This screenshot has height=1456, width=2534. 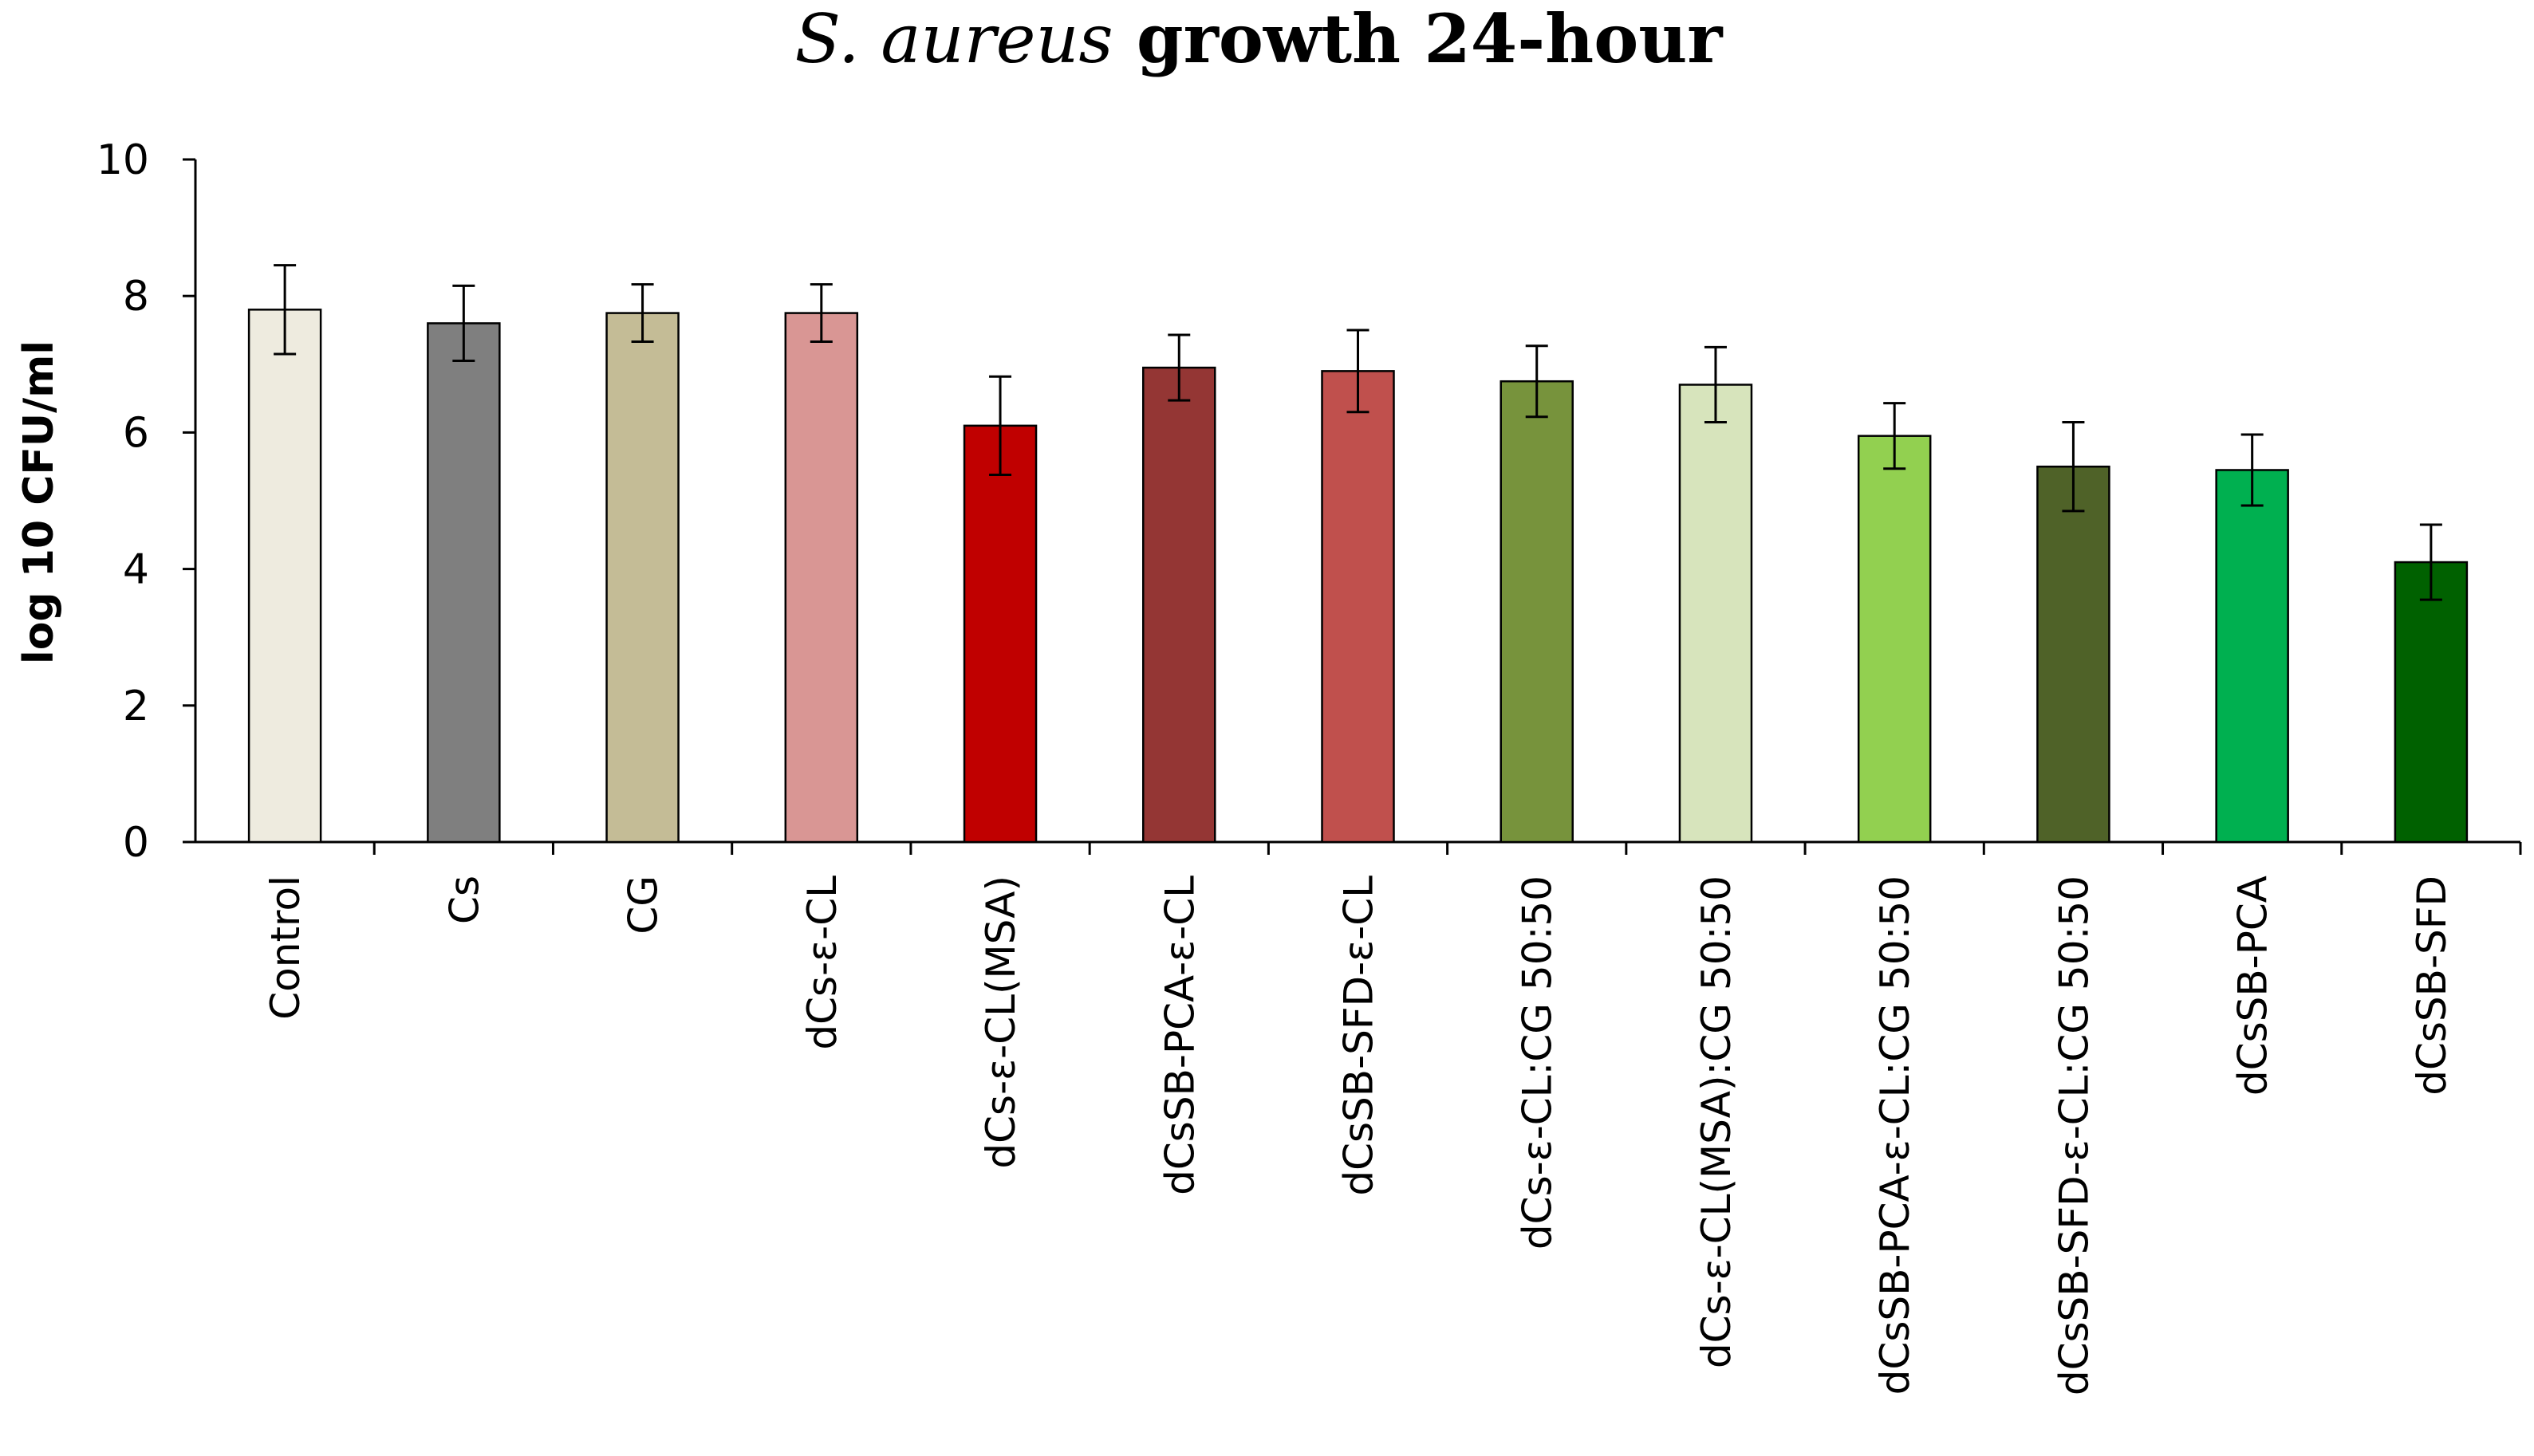 What do you see at coordinates (136, 433) in the screenshot?
I see `y-tick-label: 6` at bounding box center [136, 433].